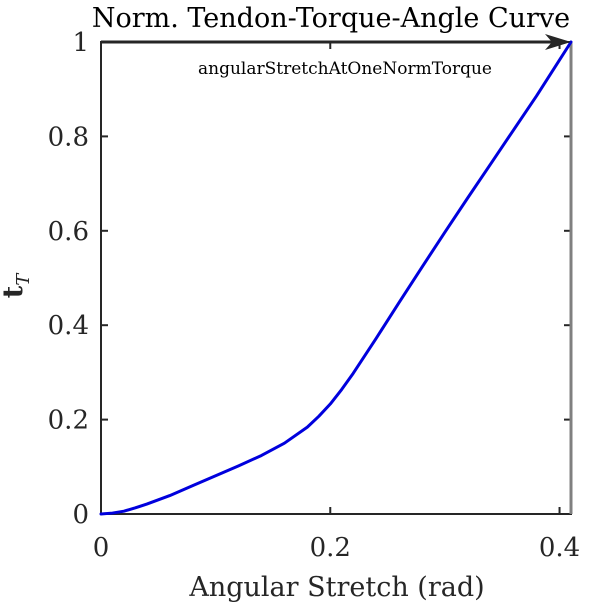 The height and width of the screenshot is (607, 591). Describe the element at coordinates (345, 69) in the screenshot. I see `annotation-label: angularStretchAtOneNormTorque` at that location.